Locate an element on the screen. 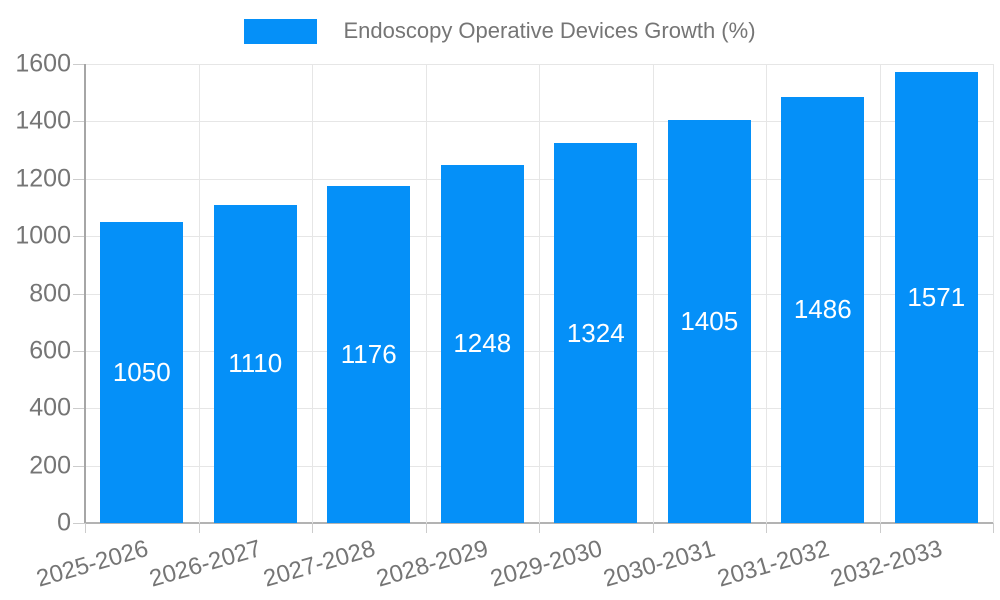 This screenshot has height=600, width=1000. bar: 1405 is located at coordinates (709, 321).